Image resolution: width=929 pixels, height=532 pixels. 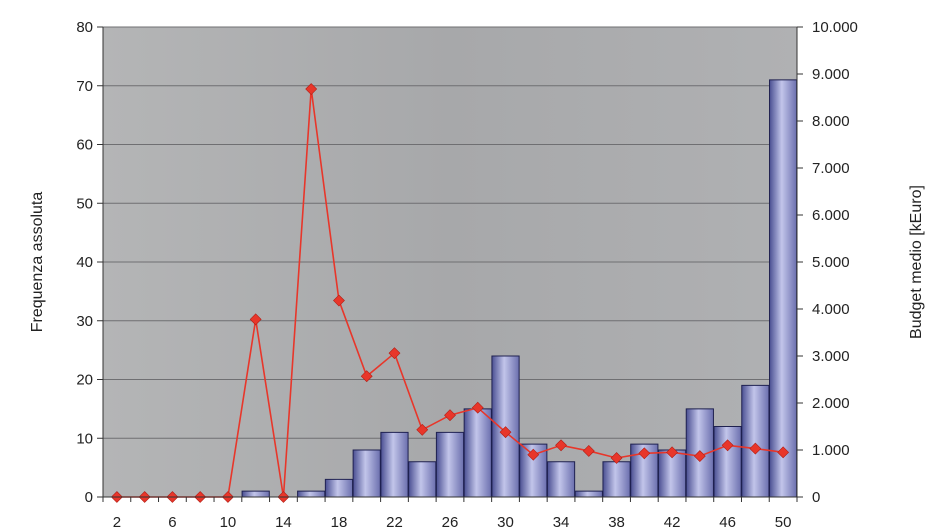 What do you see at coordinates (831, 450) in the screenshot?
I see `right-tick-label: 1.000` at bounding box center [831, 450].